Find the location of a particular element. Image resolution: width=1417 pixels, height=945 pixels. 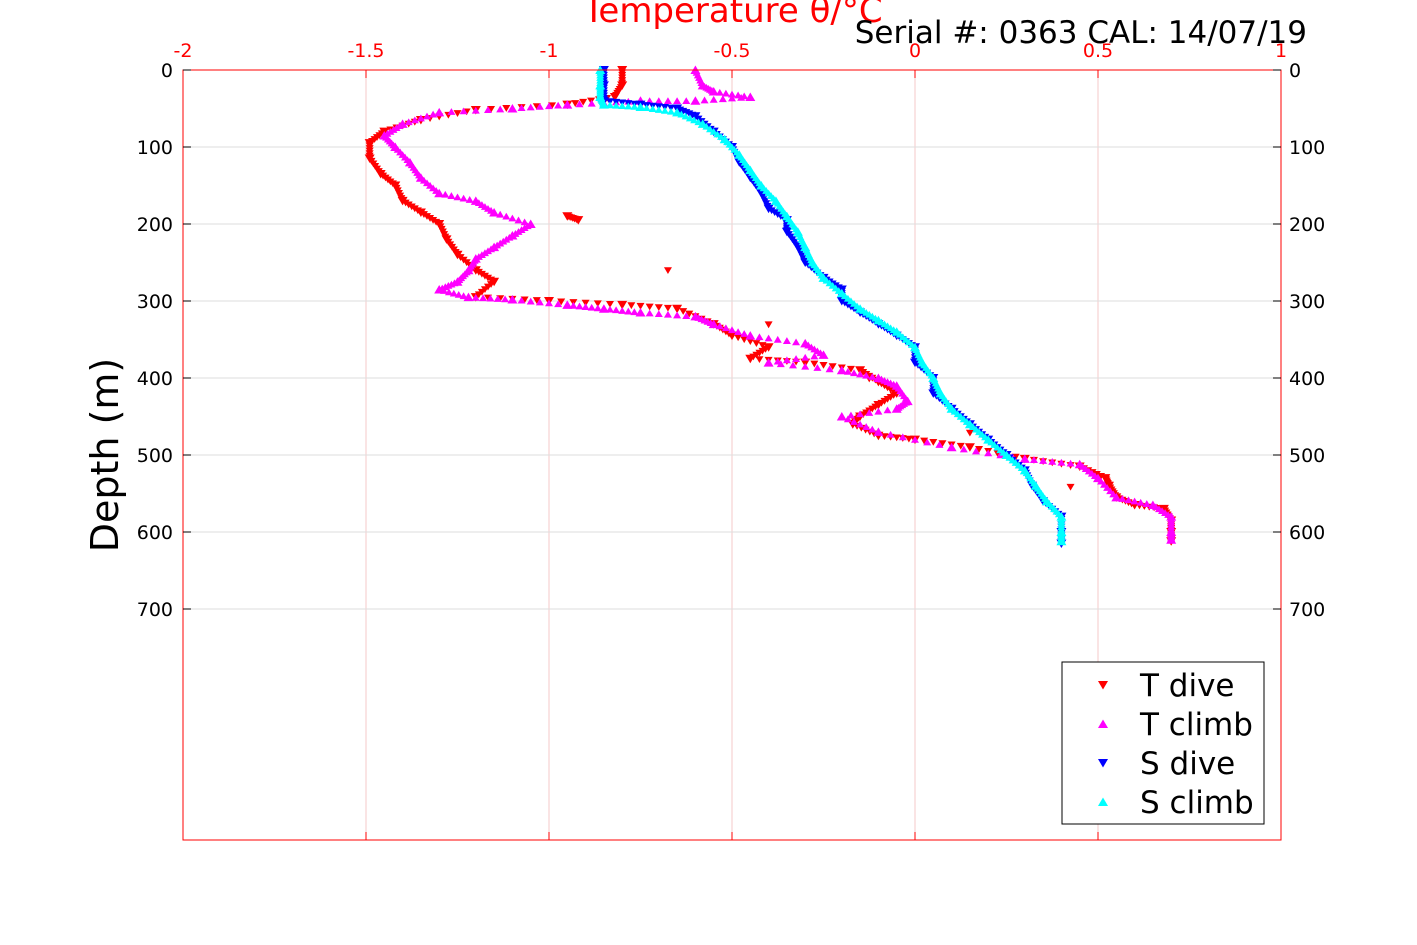

x-tick-label: -1 is located at coordinates (549, 51).